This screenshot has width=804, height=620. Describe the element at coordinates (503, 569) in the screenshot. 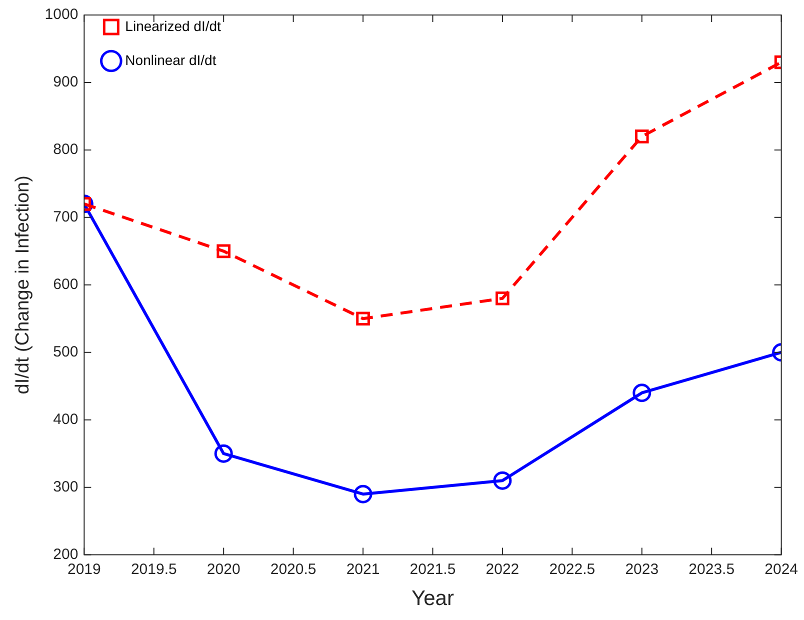

I see `x-tick-label: 2022` at that location.